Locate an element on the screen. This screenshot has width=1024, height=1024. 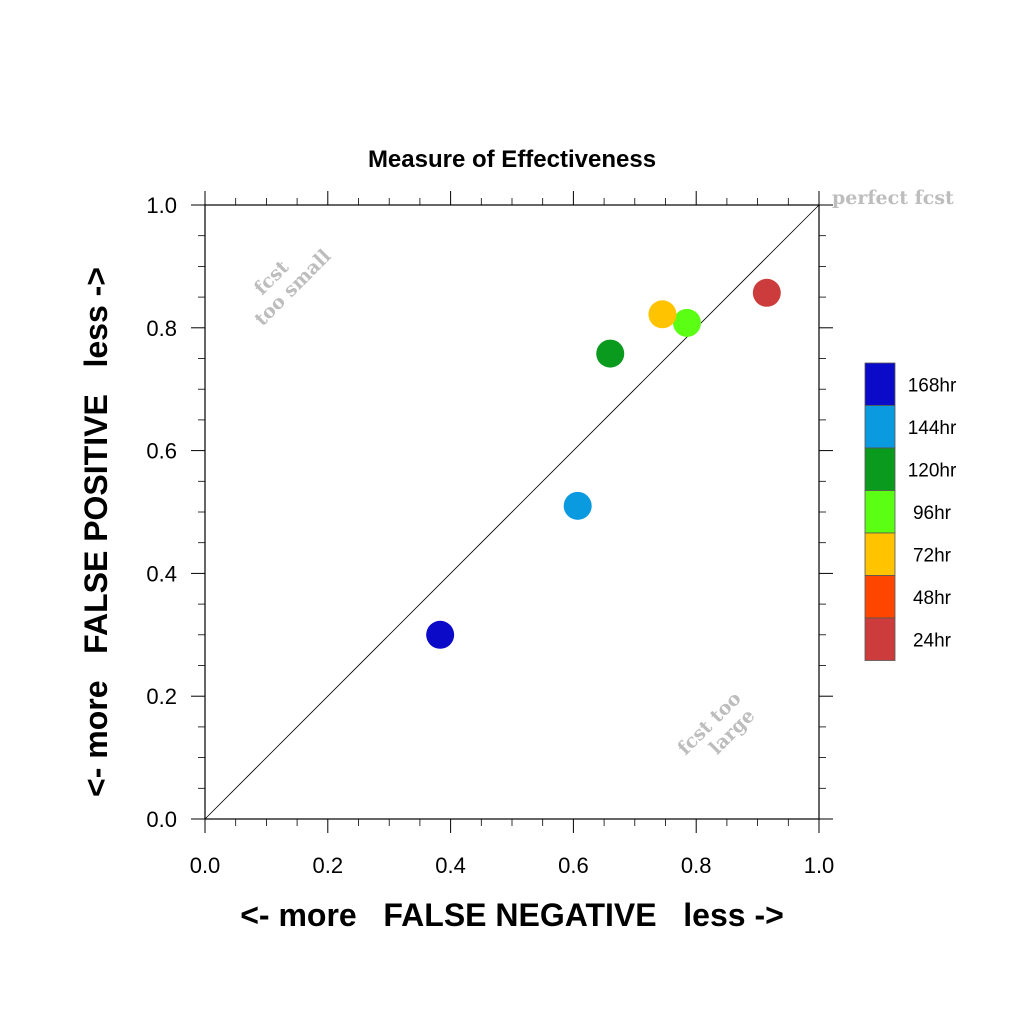
data-point-120hr is located at coordinates (610, 353).